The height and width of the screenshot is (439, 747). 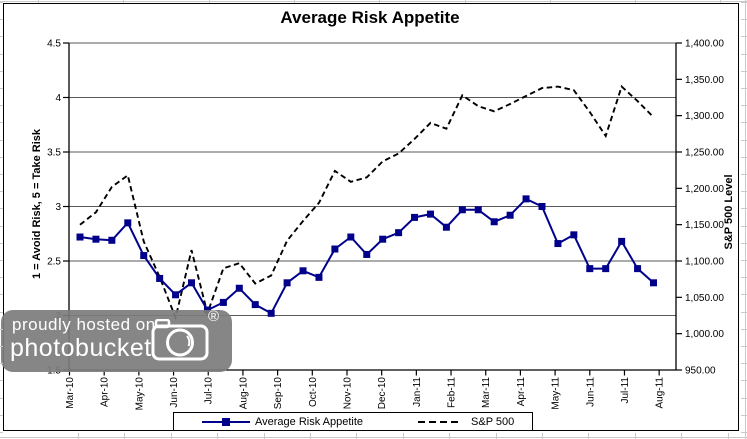 I want to click on svg-text: Oct-10, so click(x=313, y=392).